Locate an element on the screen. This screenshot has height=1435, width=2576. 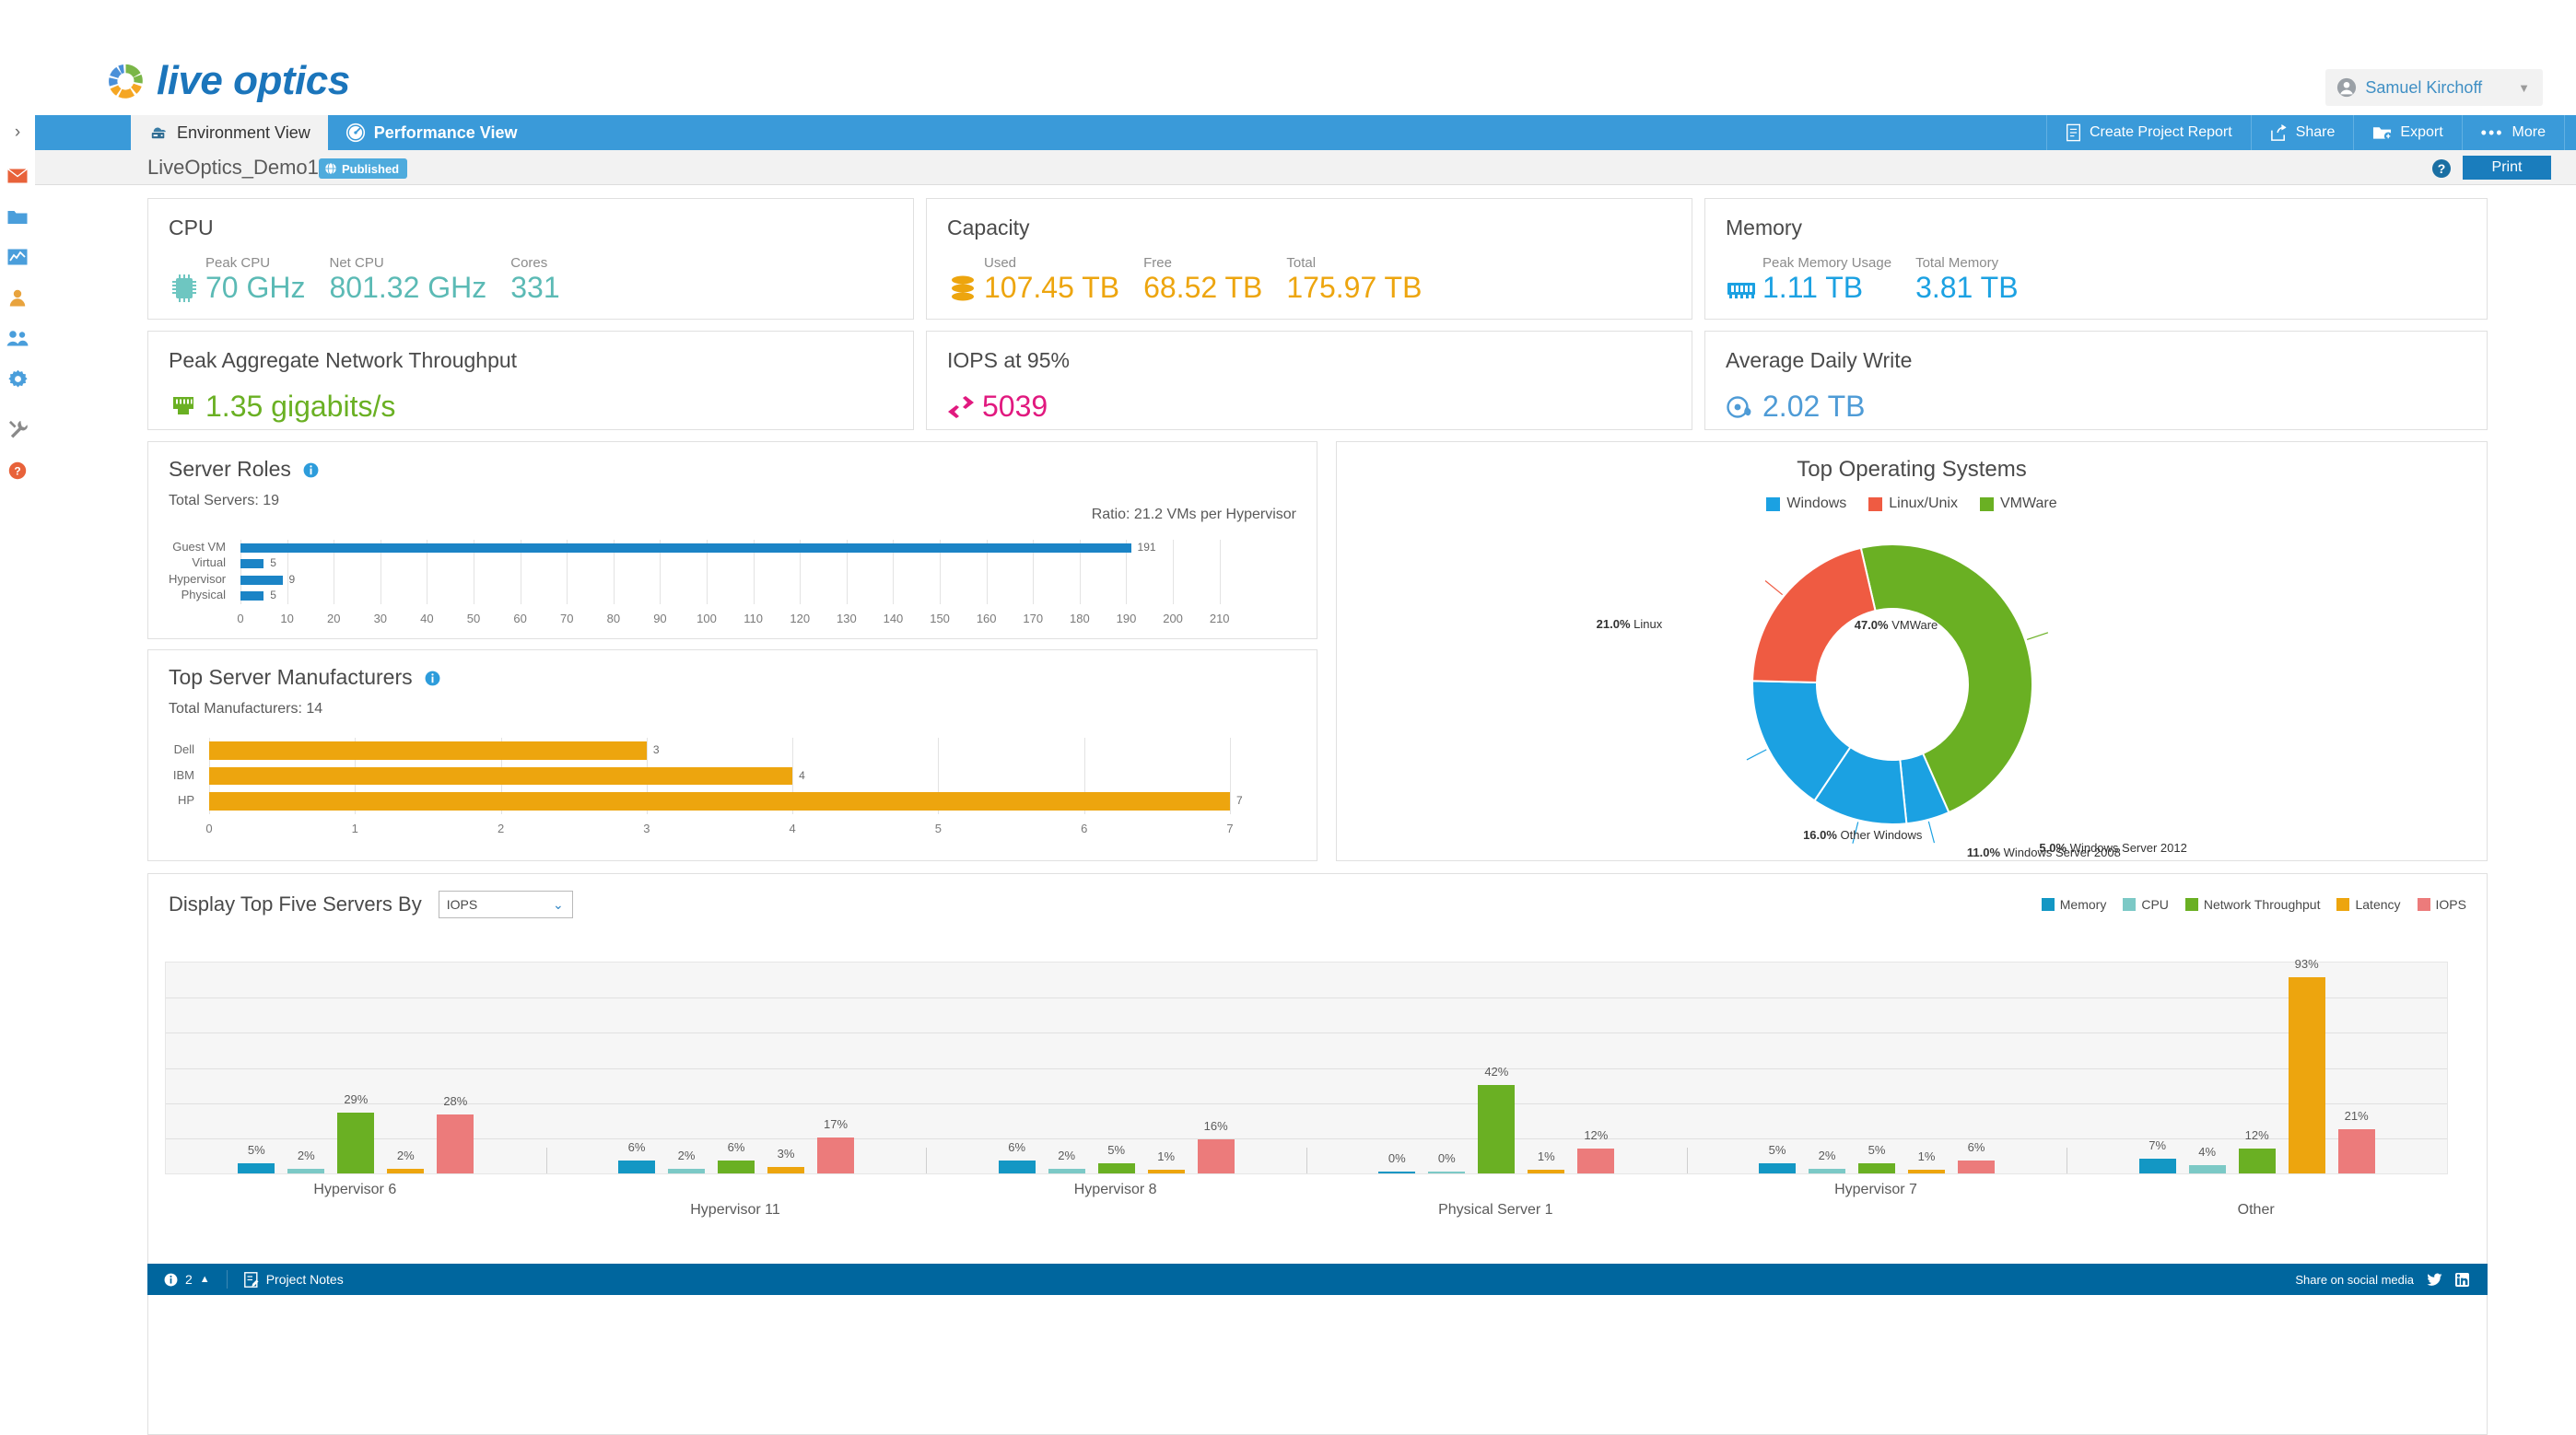
user-icon is located at coordinates (17, 297).